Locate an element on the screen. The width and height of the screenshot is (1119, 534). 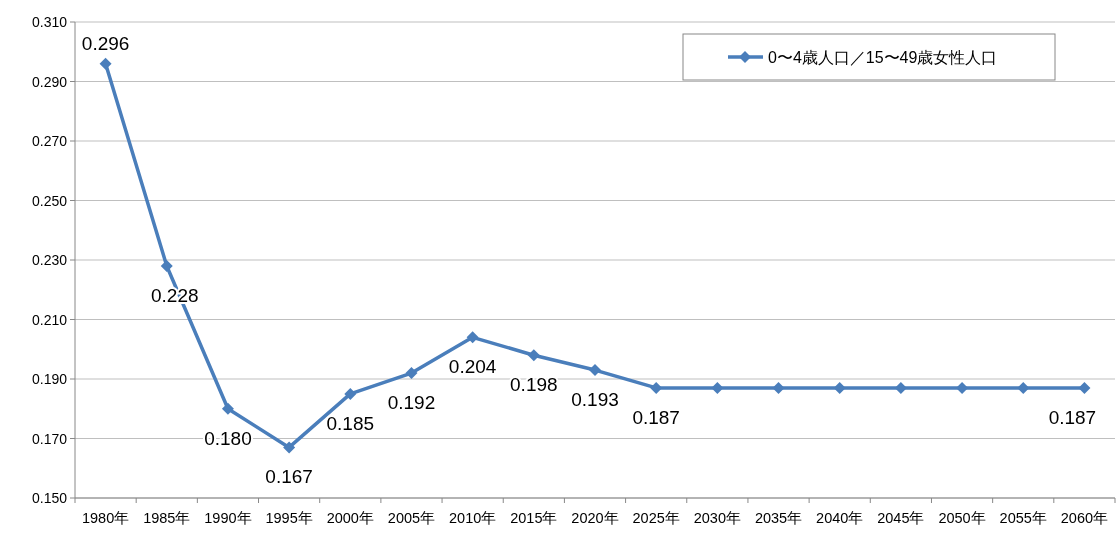
y-tick-label: 0.210 is located at coordinates (49, 319).